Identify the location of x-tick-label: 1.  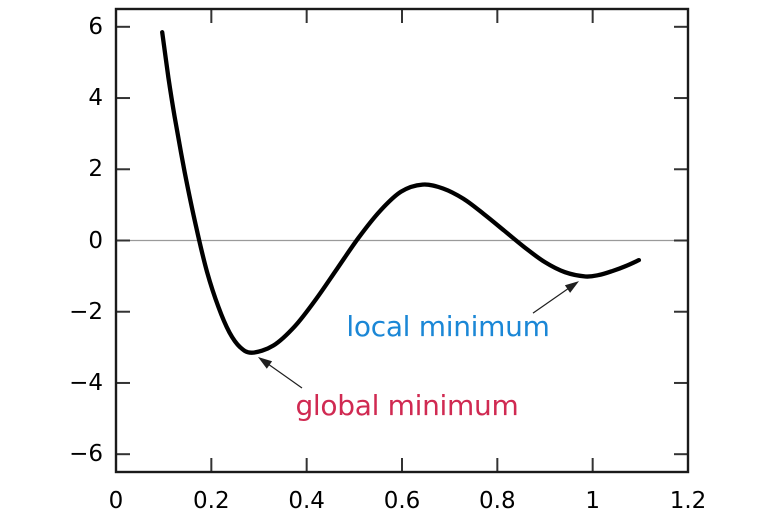
(592, 501).